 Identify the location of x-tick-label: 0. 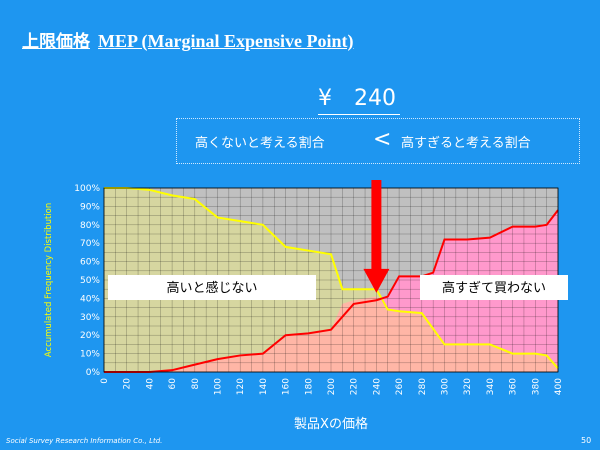
(105, 381).